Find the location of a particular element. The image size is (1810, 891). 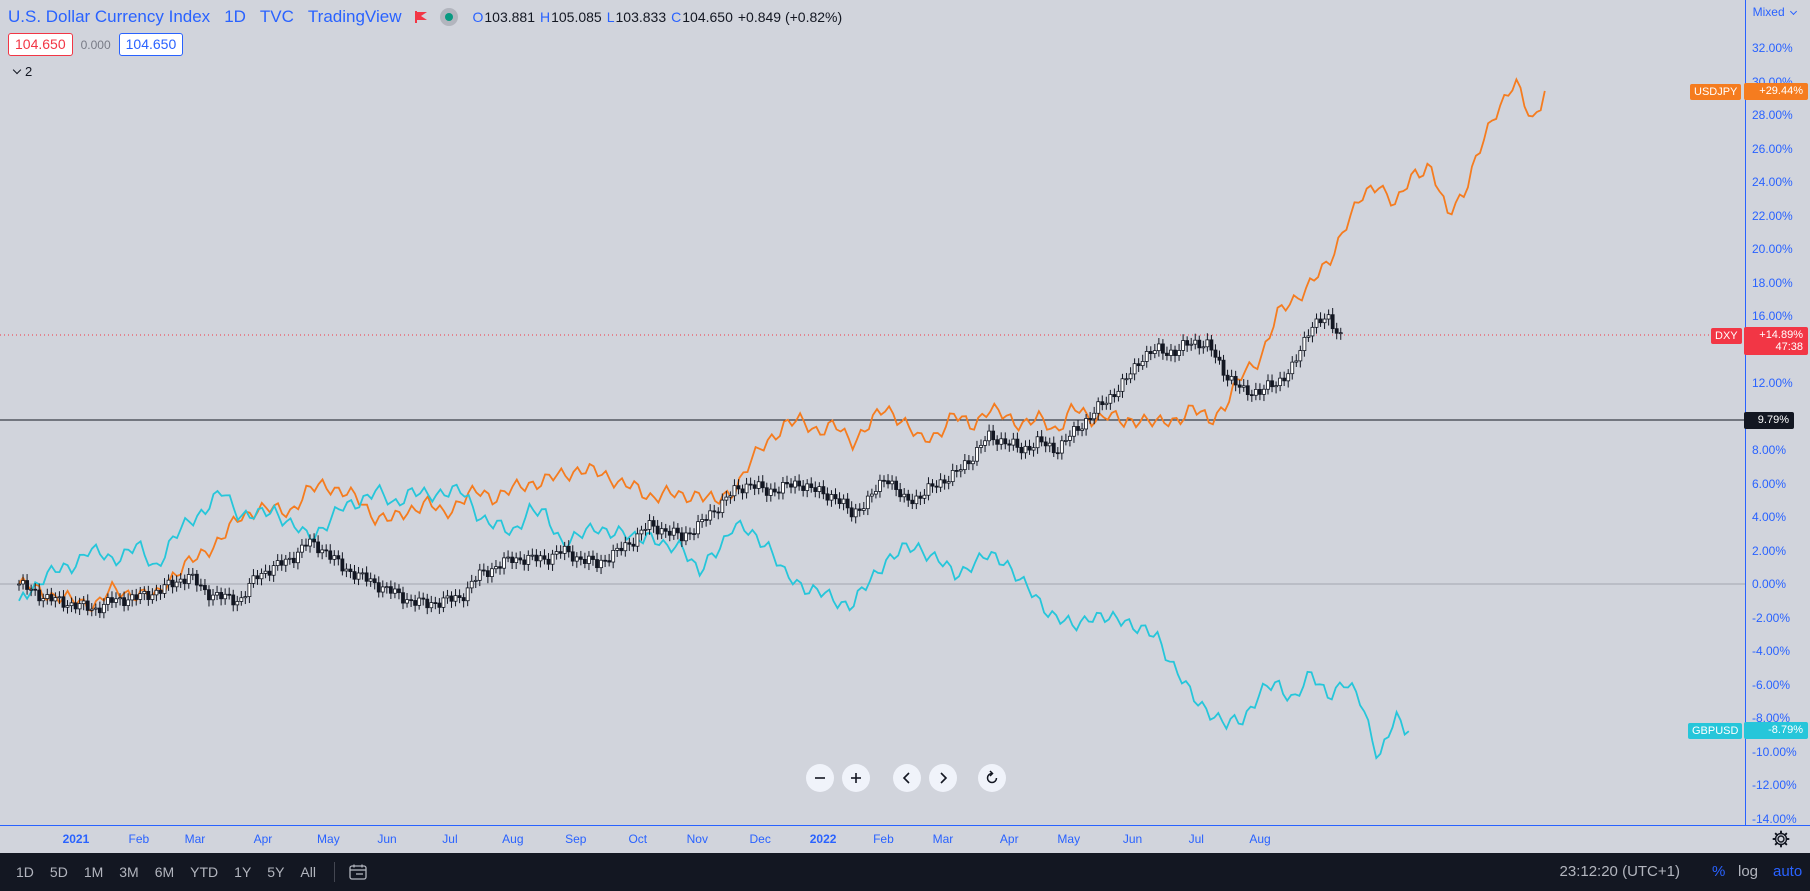

zoom-out-button is located at coordinates (820, 778).